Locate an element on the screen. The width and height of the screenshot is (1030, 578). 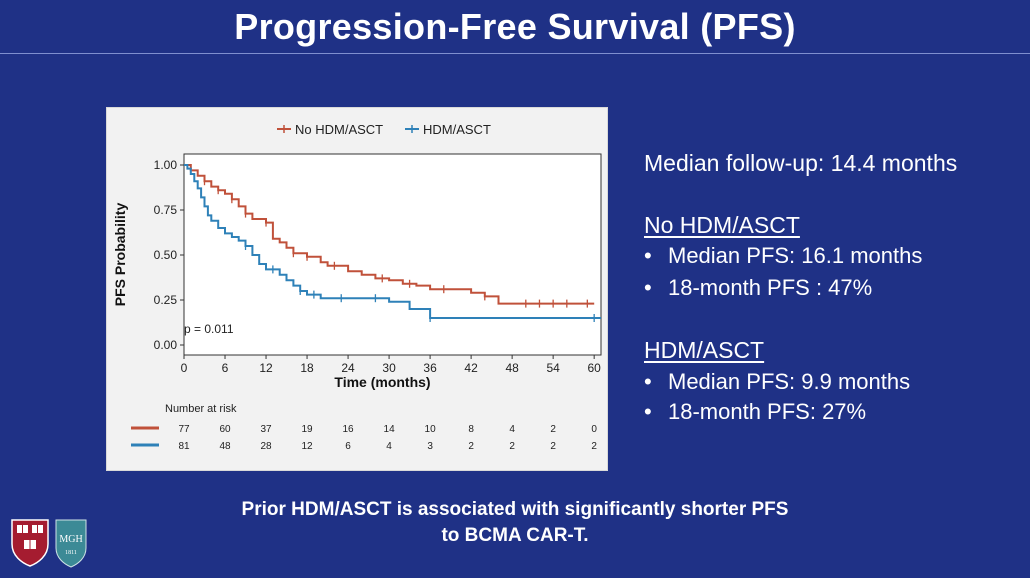
risk-count: 0 is located at coordinates (594, 429).